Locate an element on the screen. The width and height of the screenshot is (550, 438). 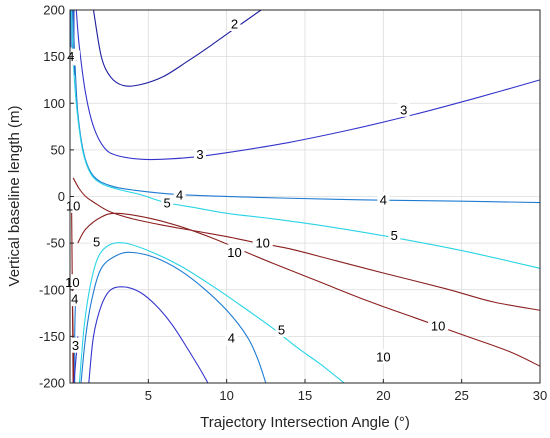
x-tick-label: 5 is located at coordinates (148, 395).